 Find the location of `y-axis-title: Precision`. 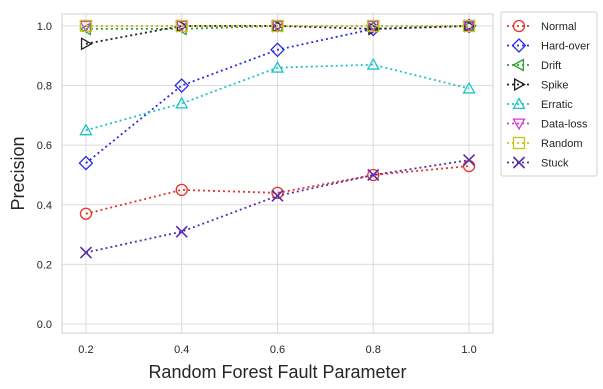

y-axis-title: Precision is located at coordinates (18, 173).